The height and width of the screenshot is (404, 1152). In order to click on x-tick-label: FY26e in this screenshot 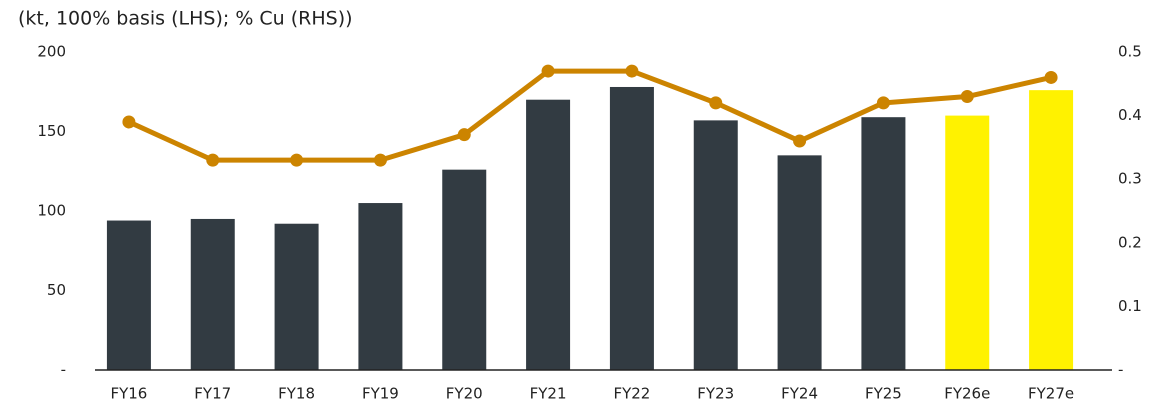, I will do `click(967, 394)`.